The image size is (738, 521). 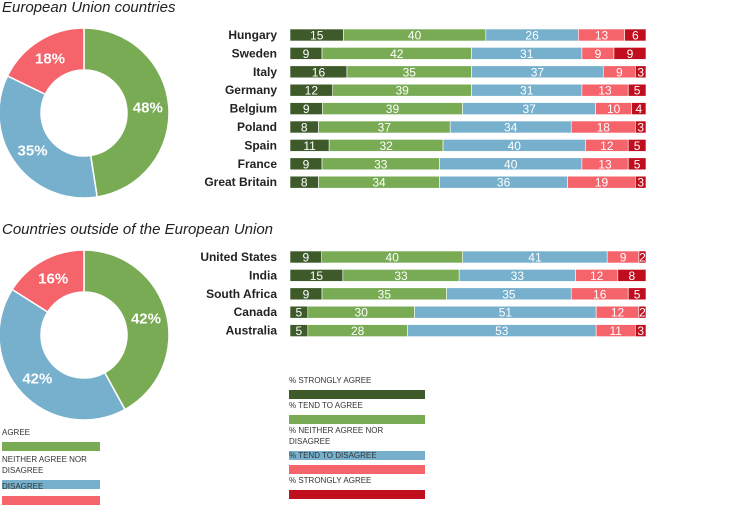 I want to click on eu-donut-chart: 48% 35% 18%, so click(x=85, y=113).